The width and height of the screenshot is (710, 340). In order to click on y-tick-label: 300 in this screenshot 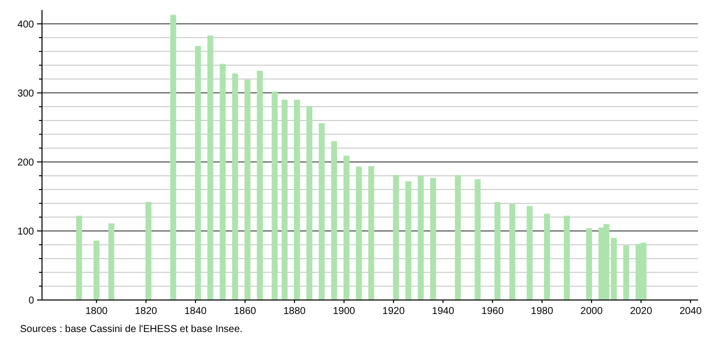, I will do `click(25, 94)`.